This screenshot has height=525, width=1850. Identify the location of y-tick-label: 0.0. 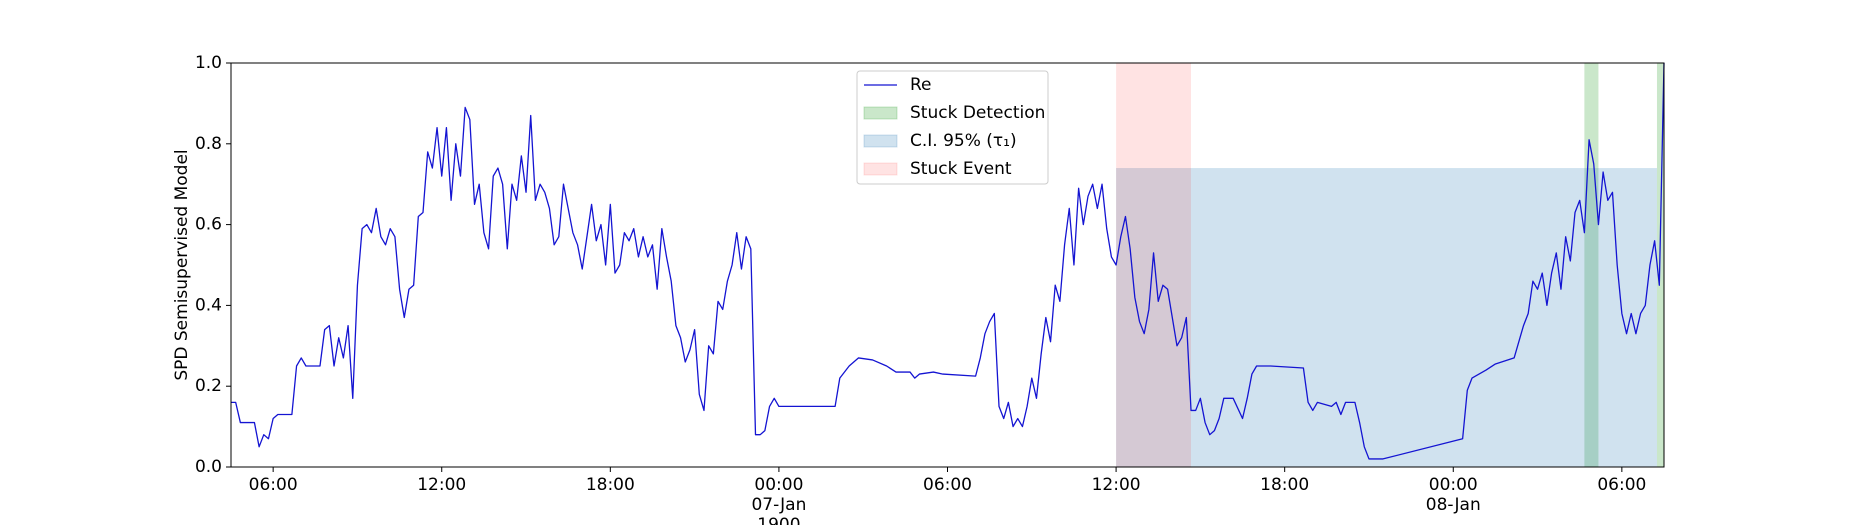
(208, 467).